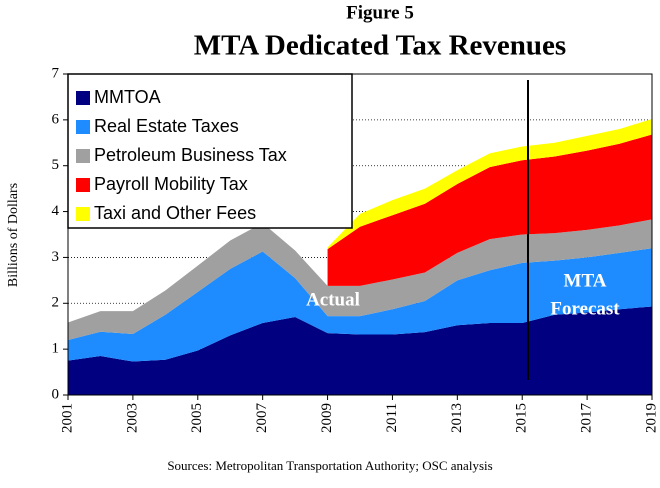 This screenshot has height=488, width=660. What do you see at coordinates (190, 155) in the screenshot?
I see `legend-label: Petroleum Business Tax` at bounding box center [190, 155].